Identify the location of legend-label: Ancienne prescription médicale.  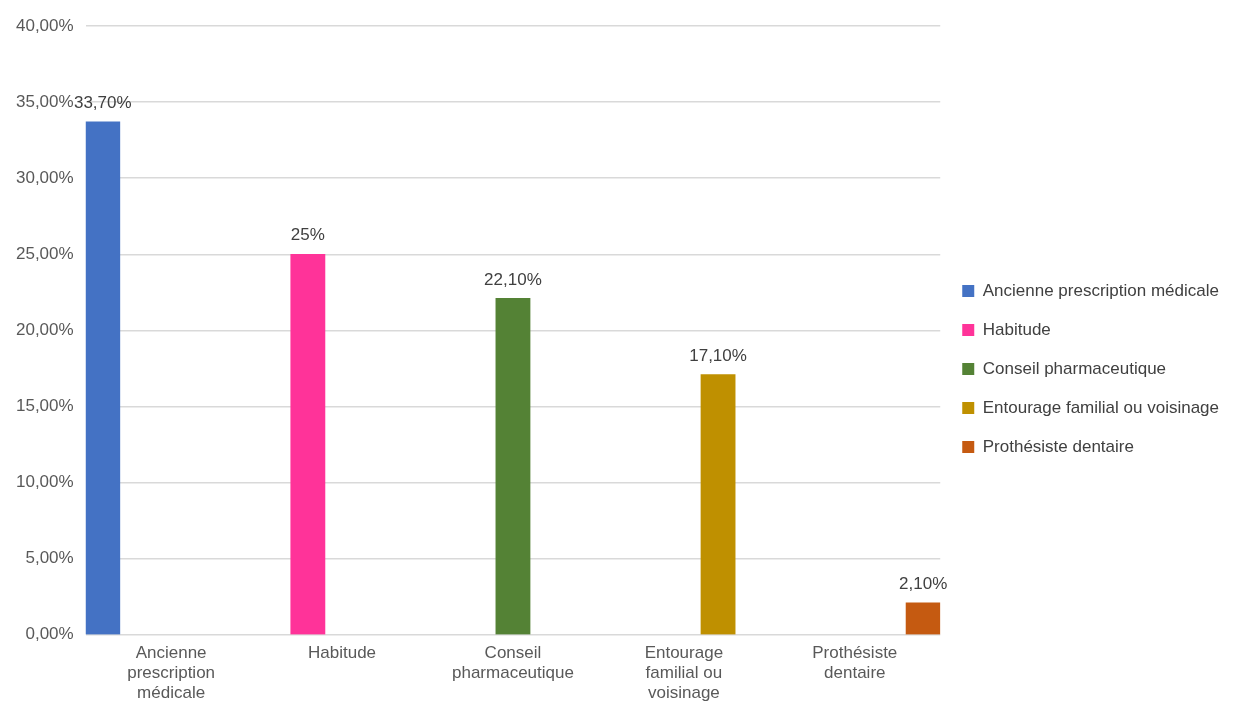
(1100, 290).